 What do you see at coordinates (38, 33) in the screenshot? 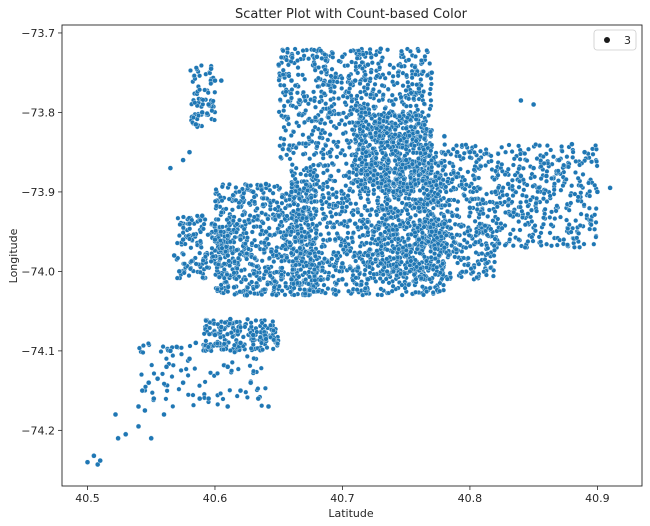
I see `y-tick-label: −73.7` at bounding box center [38, 33].